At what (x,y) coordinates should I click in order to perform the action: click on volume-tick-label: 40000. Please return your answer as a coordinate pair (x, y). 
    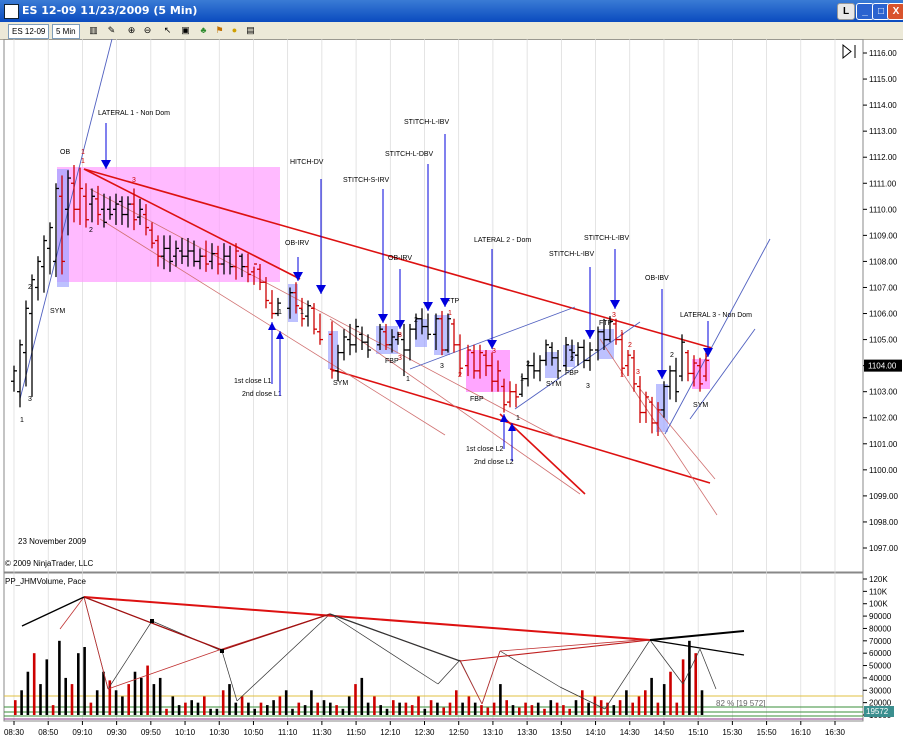
    Looking at the image, I should click on (880, 678).